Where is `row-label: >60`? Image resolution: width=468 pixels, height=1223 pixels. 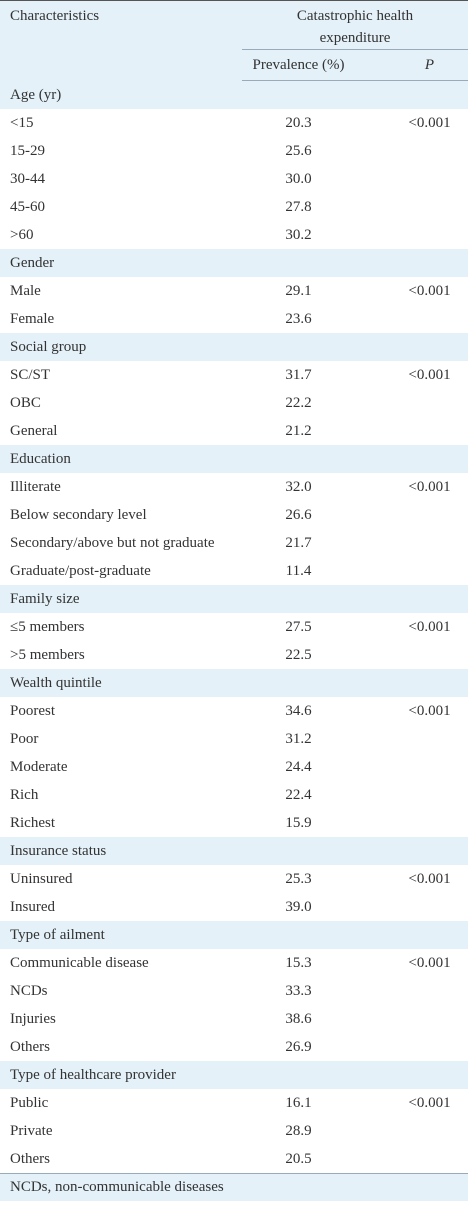 row-label: >60 is located at coordinates (121, 234).